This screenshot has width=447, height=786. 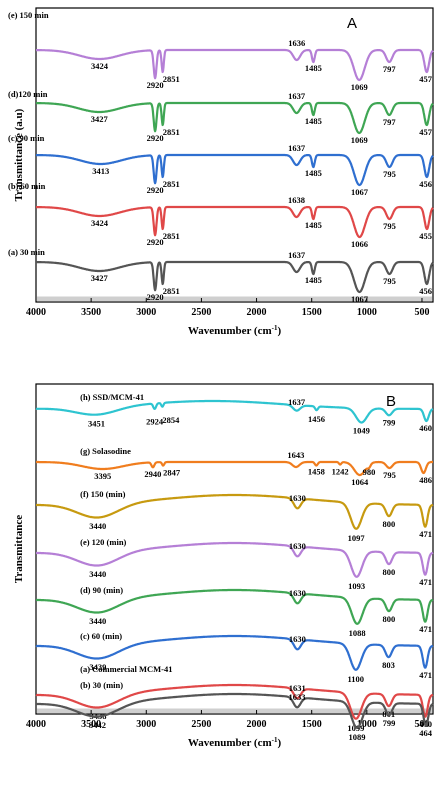 What do you see at coordinates (356, 586) in the screenshot?
I see `peak-label: 1093` at bounding box center [356, 586].